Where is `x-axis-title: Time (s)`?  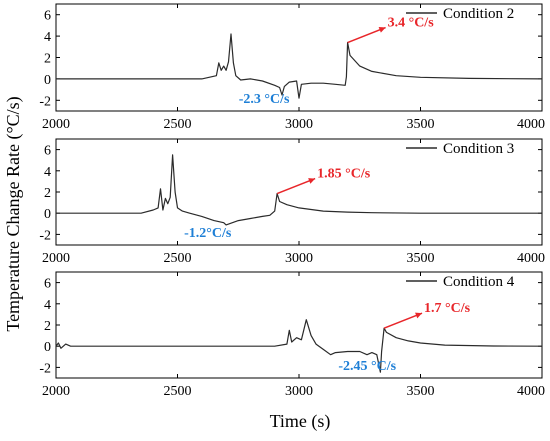
x-axis-title: Time (s) is located at coordinates (300, 421).